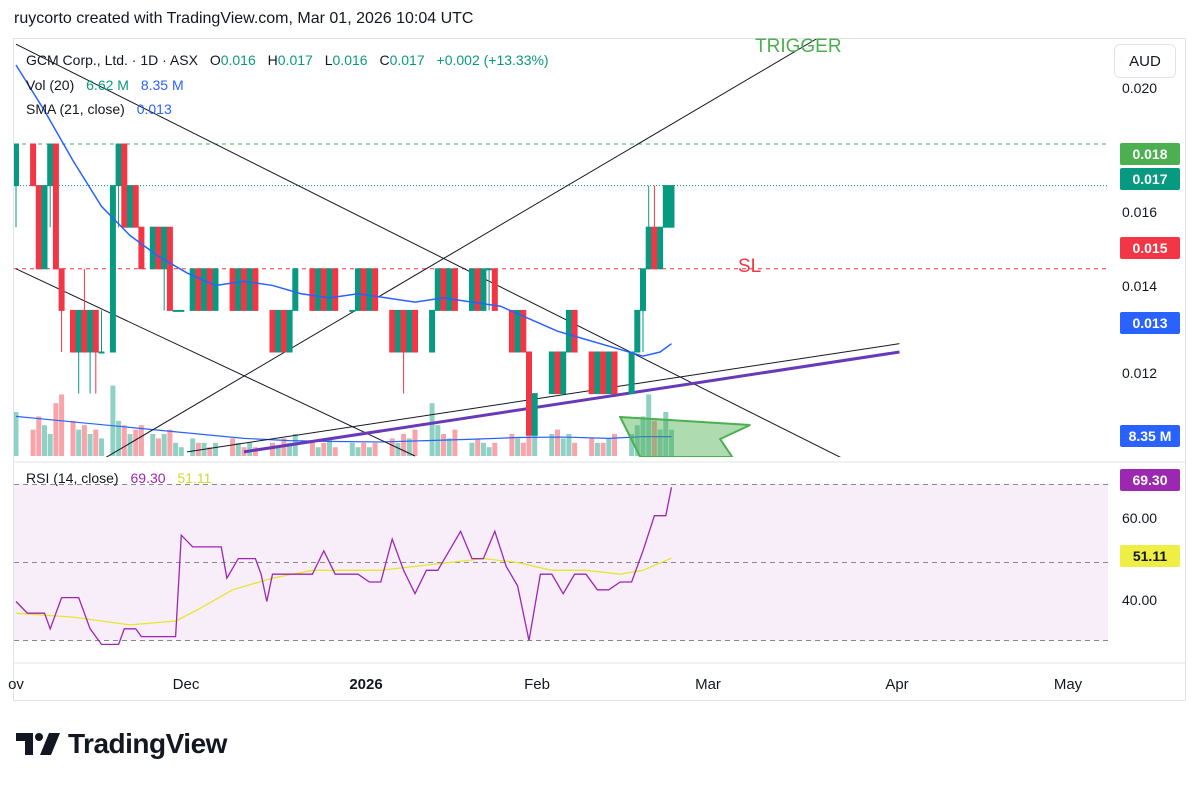 This screenshot has width=1200, height=787. I want to click on volume-label: Vol (20), so click(50, 85).